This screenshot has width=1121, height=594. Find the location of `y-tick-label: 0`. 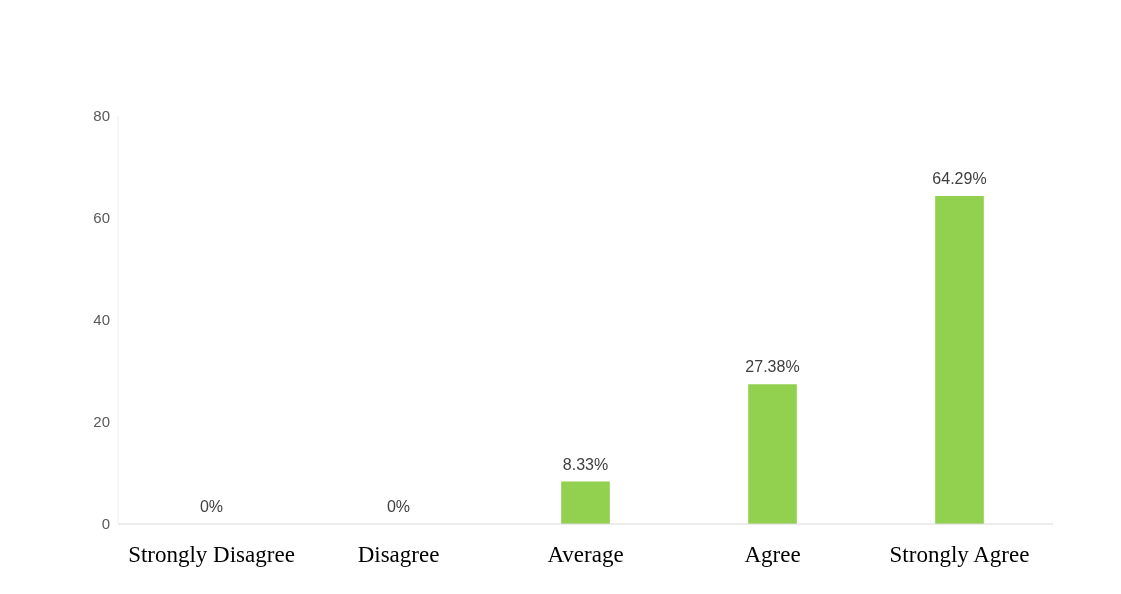

y-tick-label: 0 is located at coordinates (105, 524).